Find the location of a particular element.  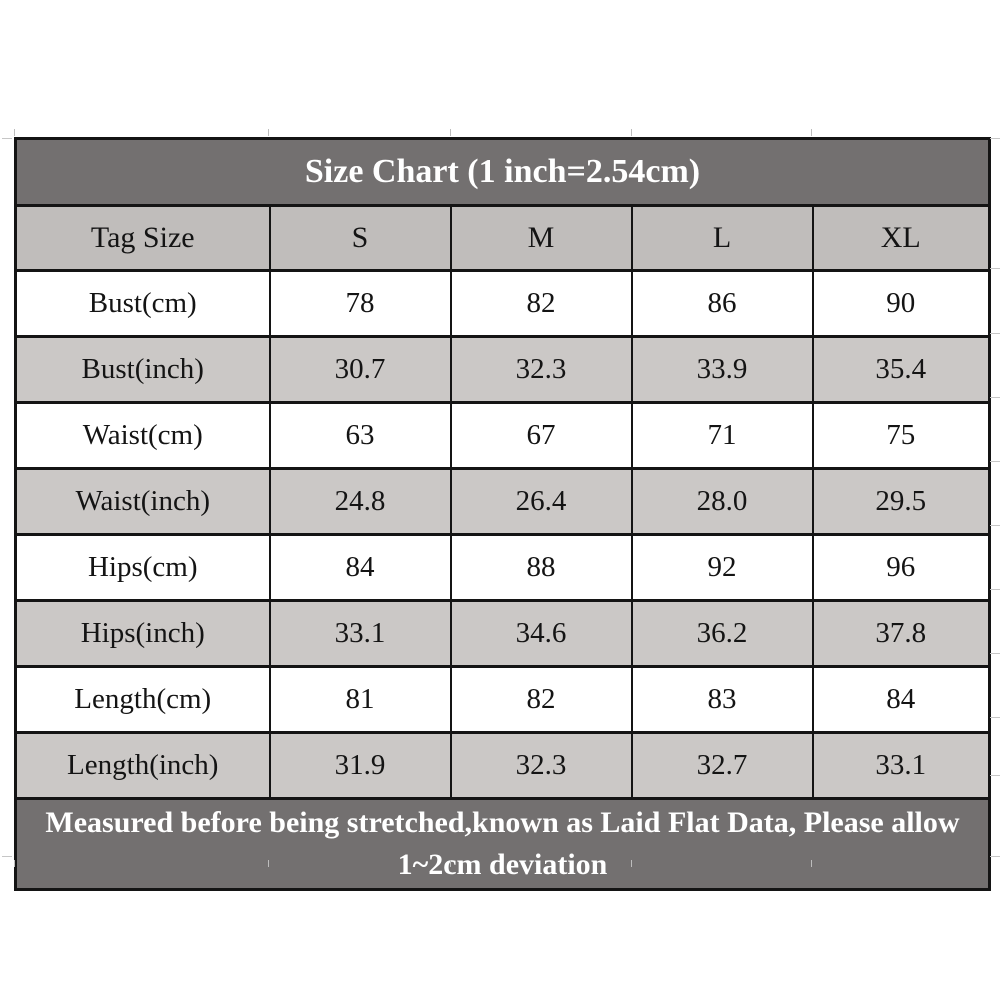

row-label: Waist(cm) is located at coordinates (142, 435).